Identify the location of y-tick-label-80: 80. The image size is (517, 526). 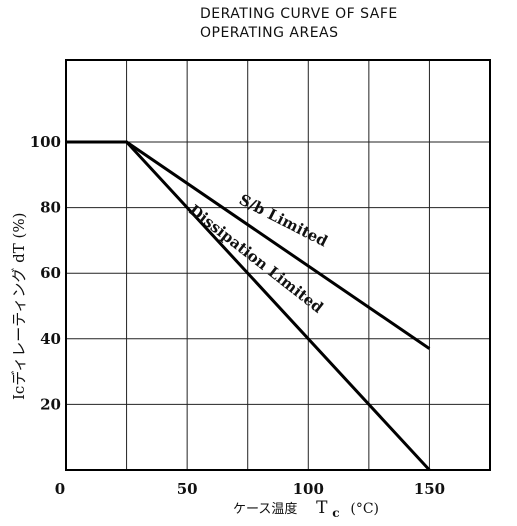
(50, 208).